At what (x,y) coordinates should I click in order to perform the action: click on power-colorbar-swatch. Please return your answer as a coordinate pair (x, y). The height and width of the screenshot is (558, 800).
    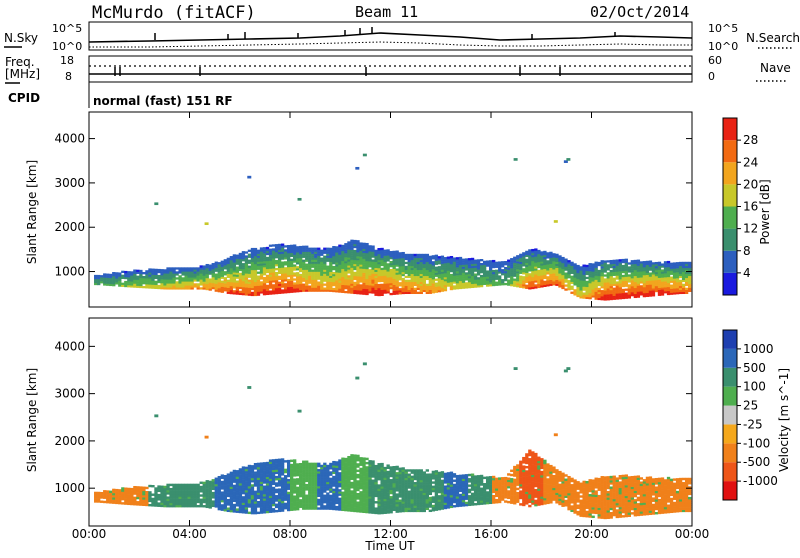
    Looking at the image, I should click on (730, 195).